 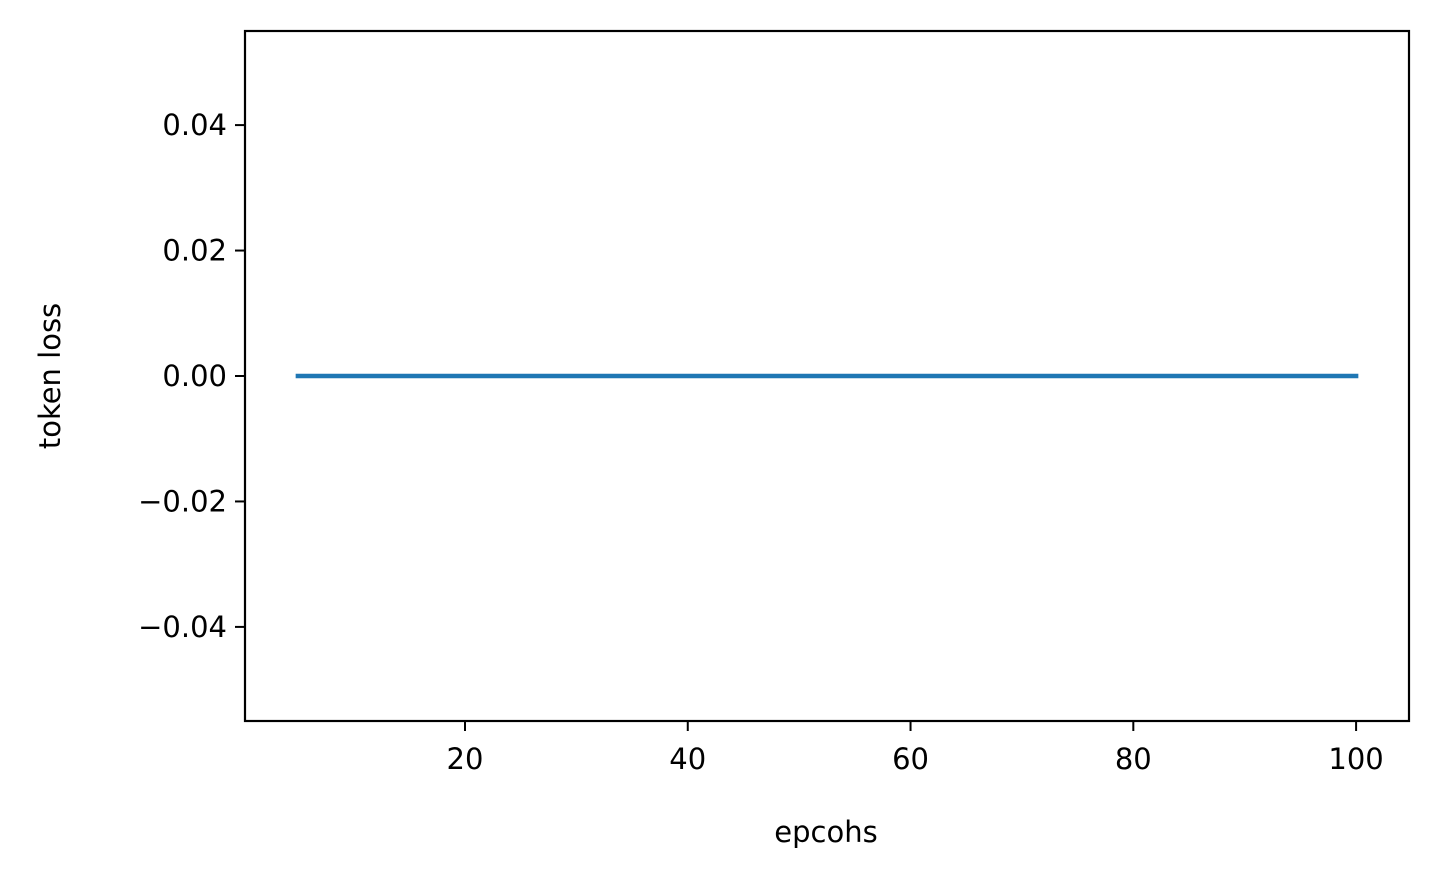 I want to click on x-tick-label: 100, so click(x=1355, y=759).